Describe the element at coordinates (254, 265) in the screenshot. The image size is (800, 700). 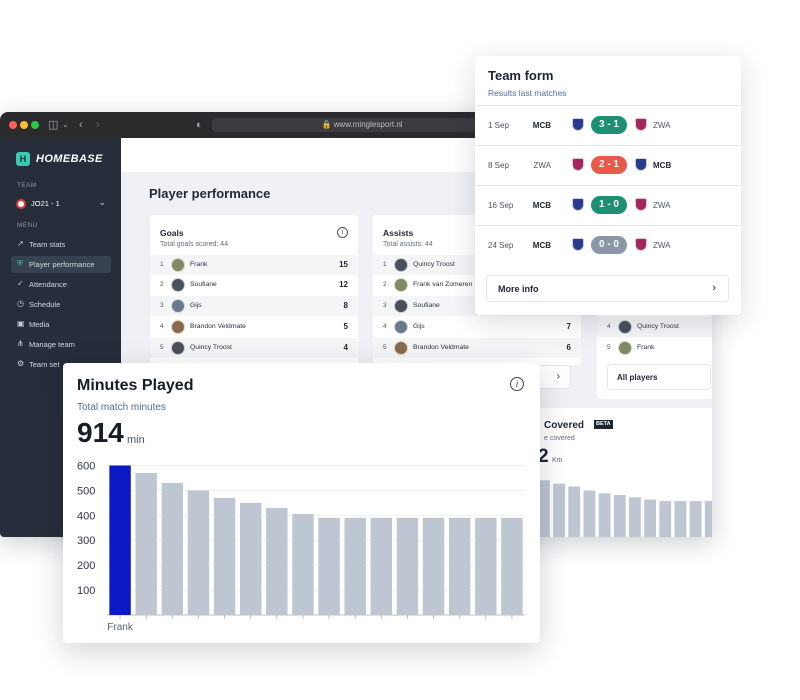
I see `table-row: 1 Frank 15` at that location.